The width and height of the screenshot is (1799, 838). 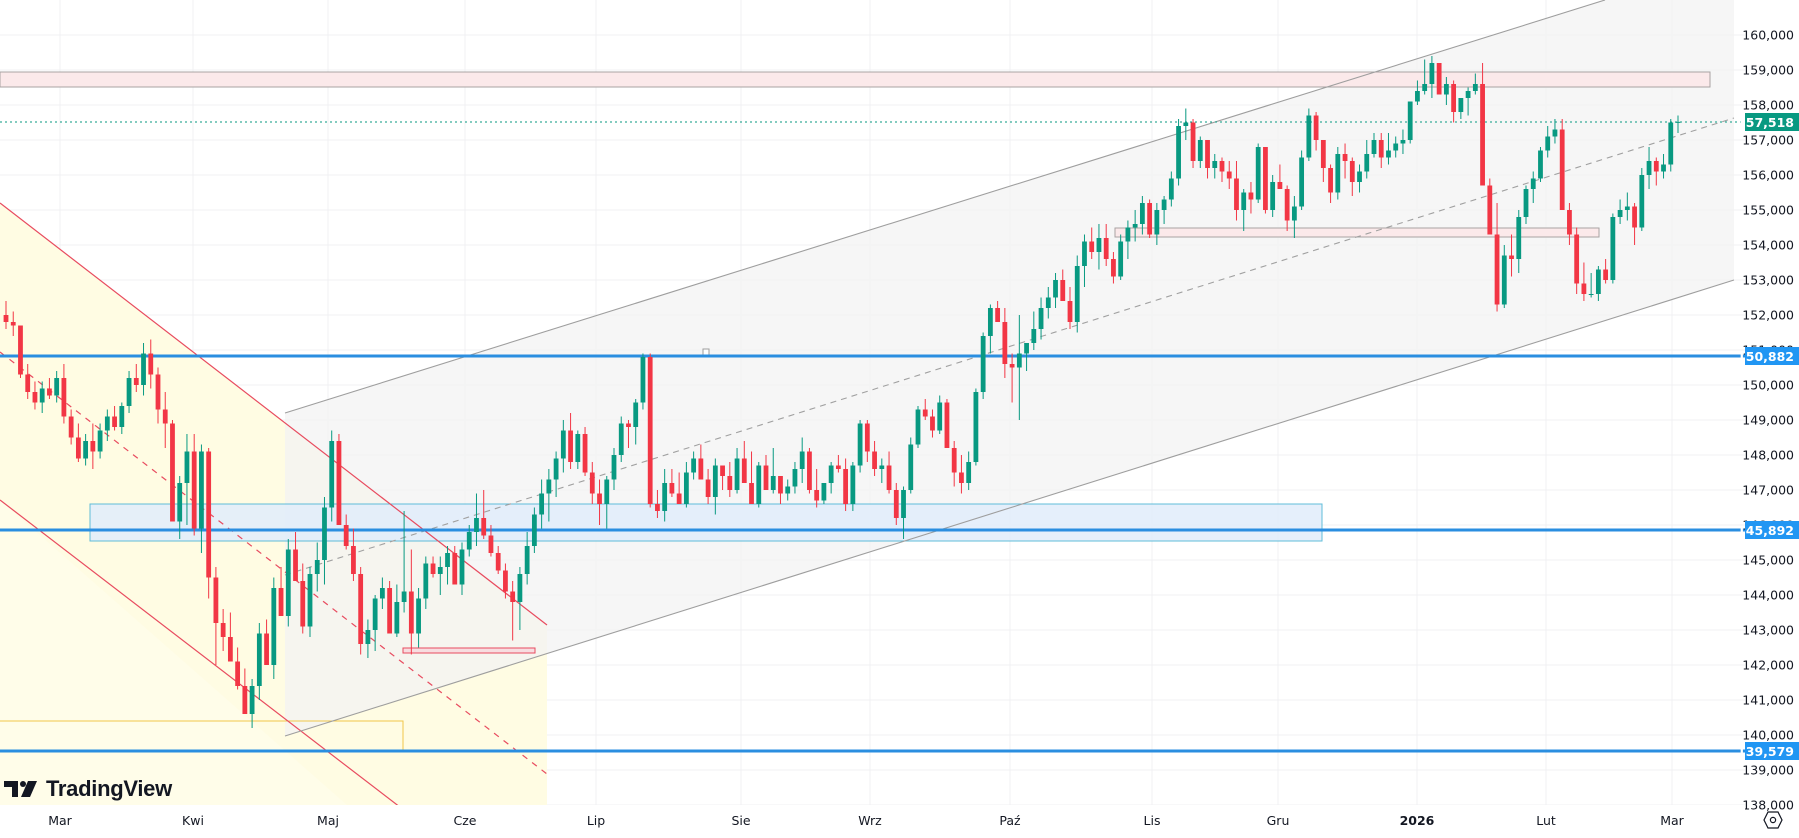 I want to click on time-axis, so click(x=872, y=819).